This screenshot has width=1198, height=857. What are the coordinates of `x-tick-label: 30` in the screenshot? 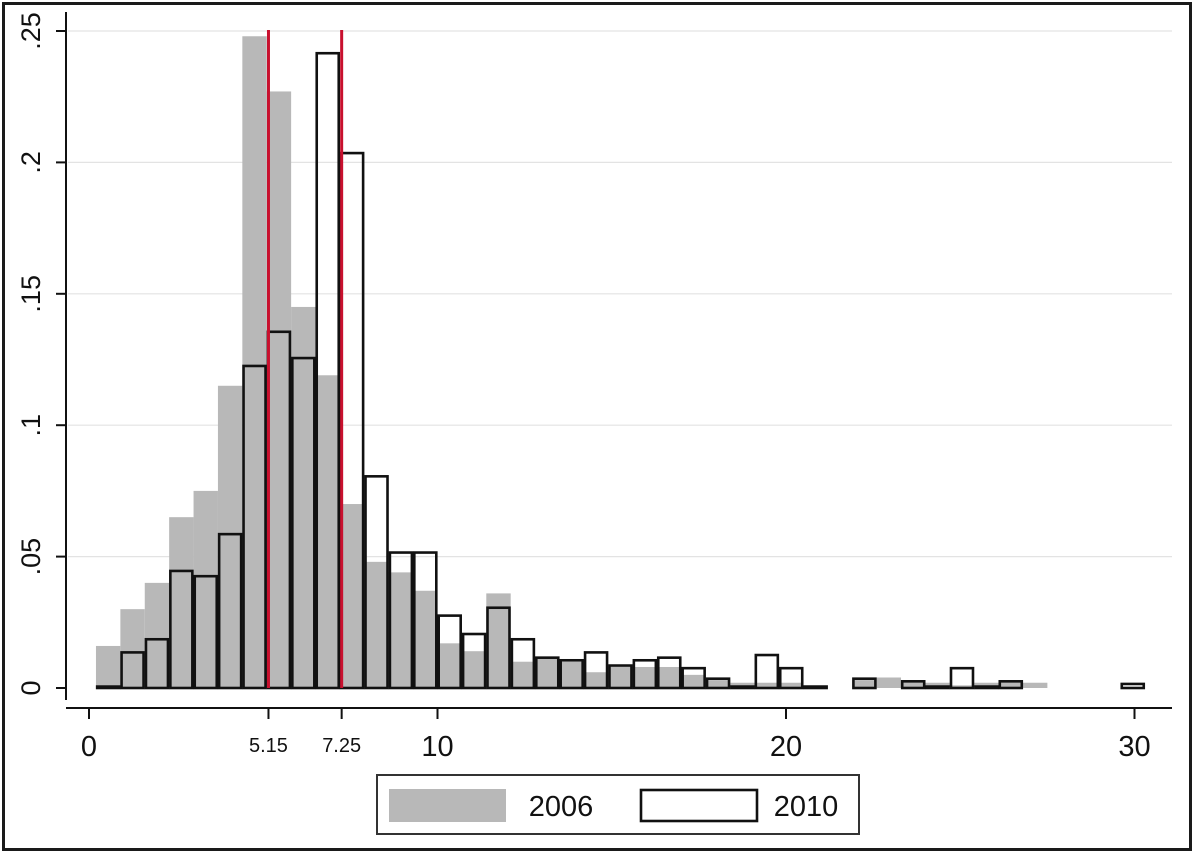 It's located at (1134, 747).